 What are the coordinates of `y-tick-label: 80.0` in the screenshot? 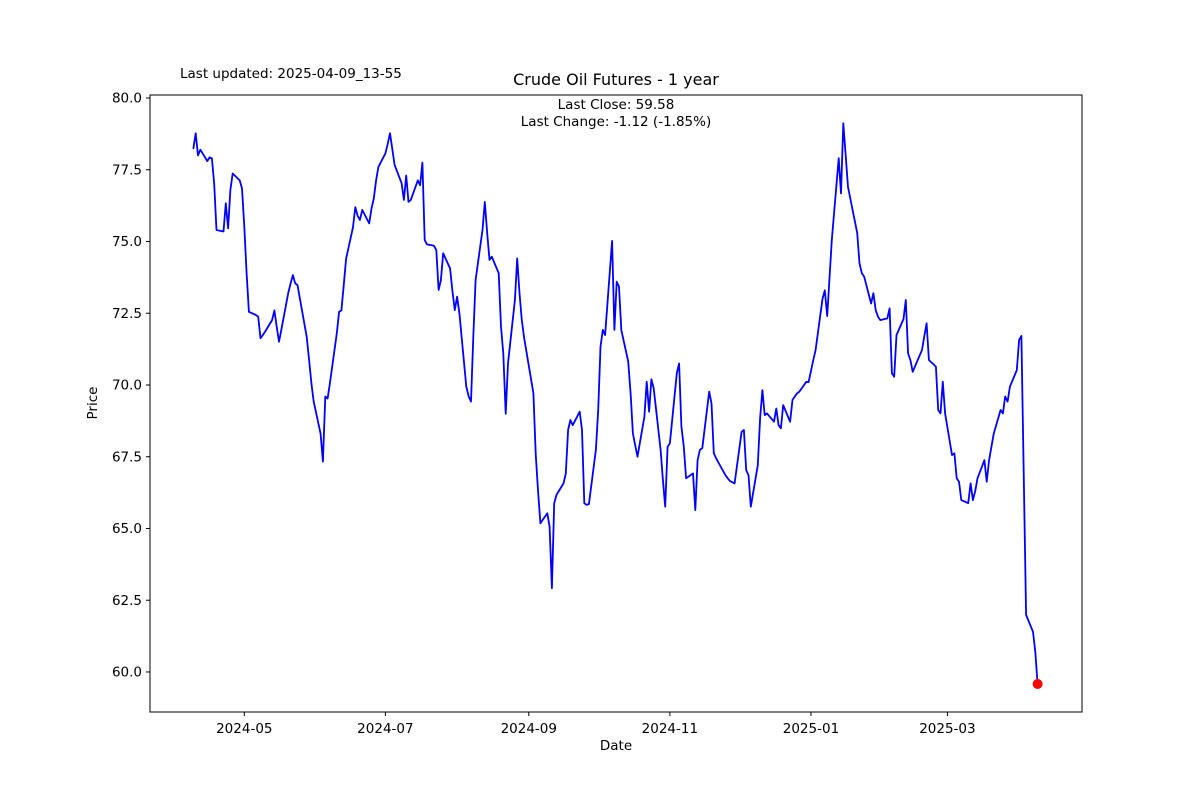 It's located at (127, 99).